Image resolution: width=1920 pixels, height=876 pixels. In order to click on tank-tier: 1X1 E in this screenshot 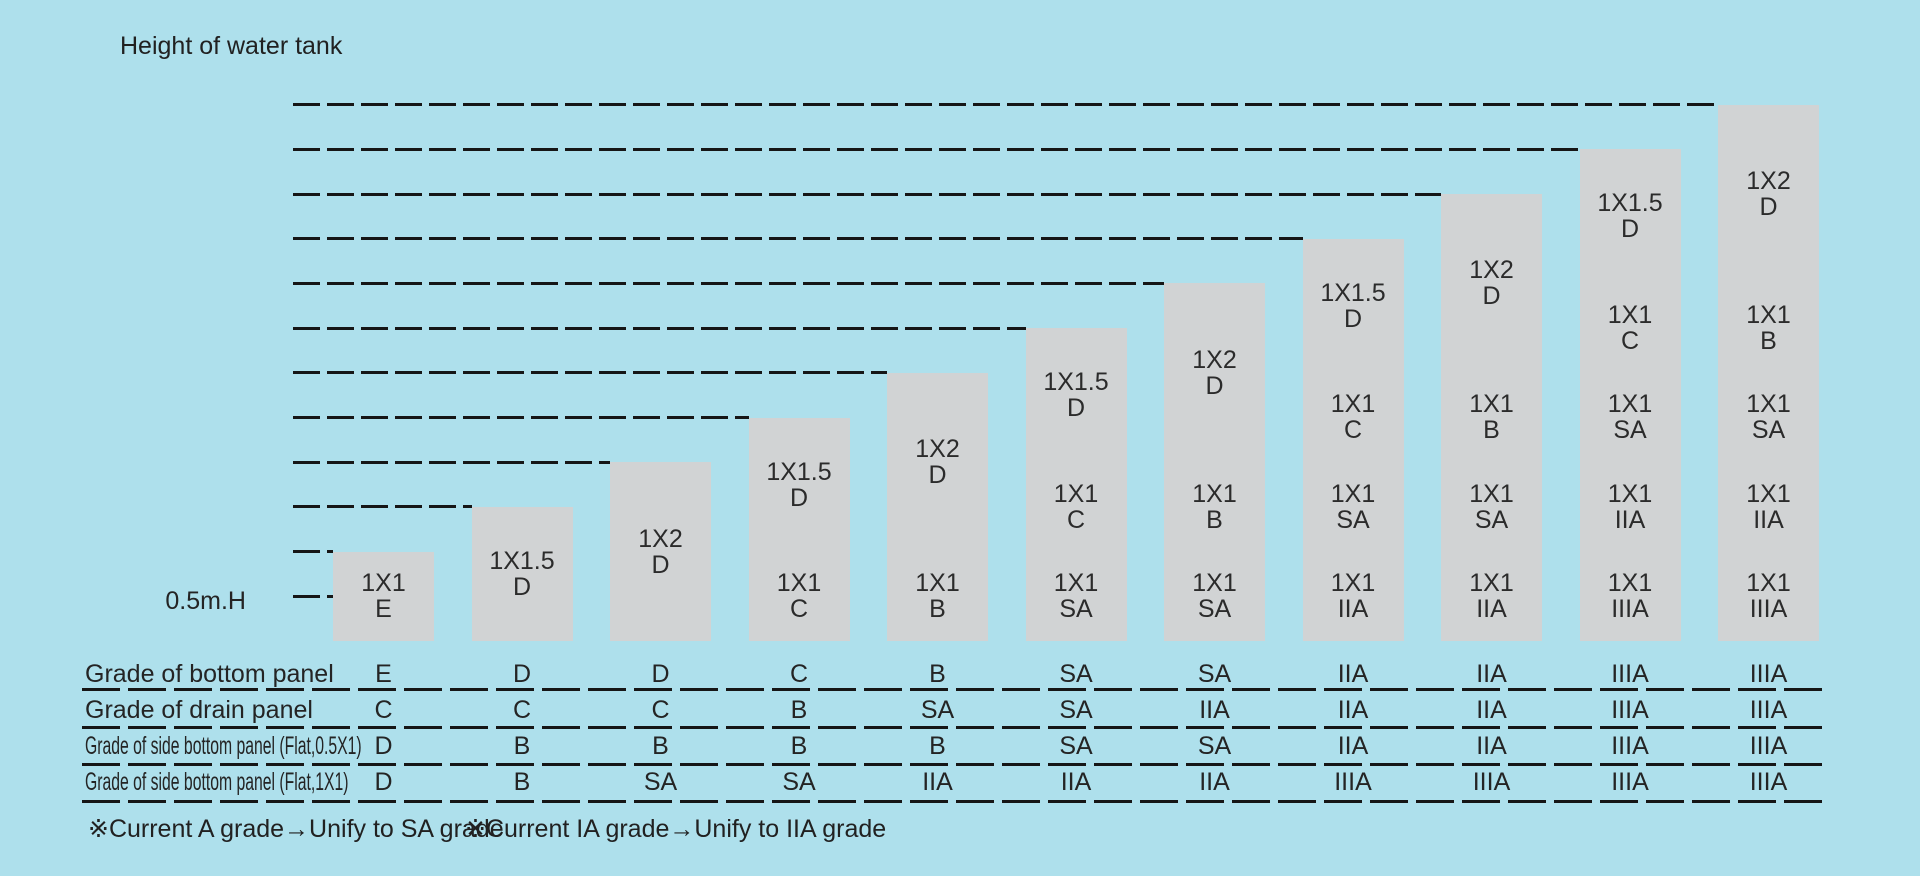, I will do `click(383, 596)`.